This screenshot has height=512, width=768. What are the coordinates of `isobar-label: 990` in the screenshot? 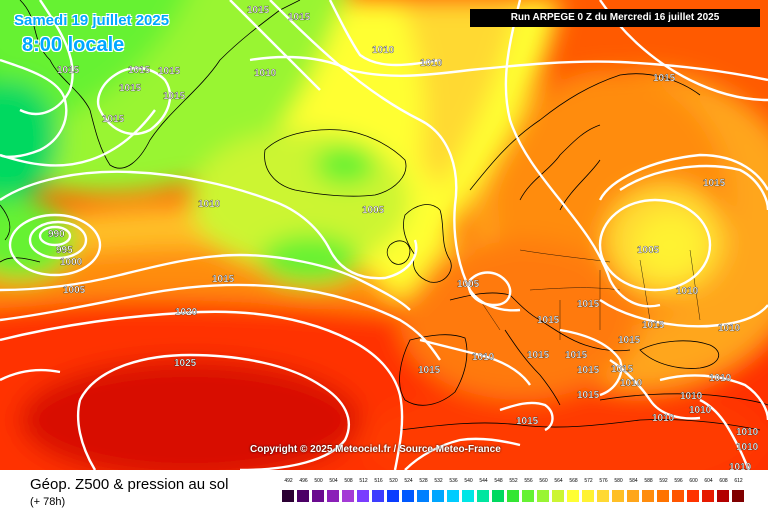 It's located at (56, 234).